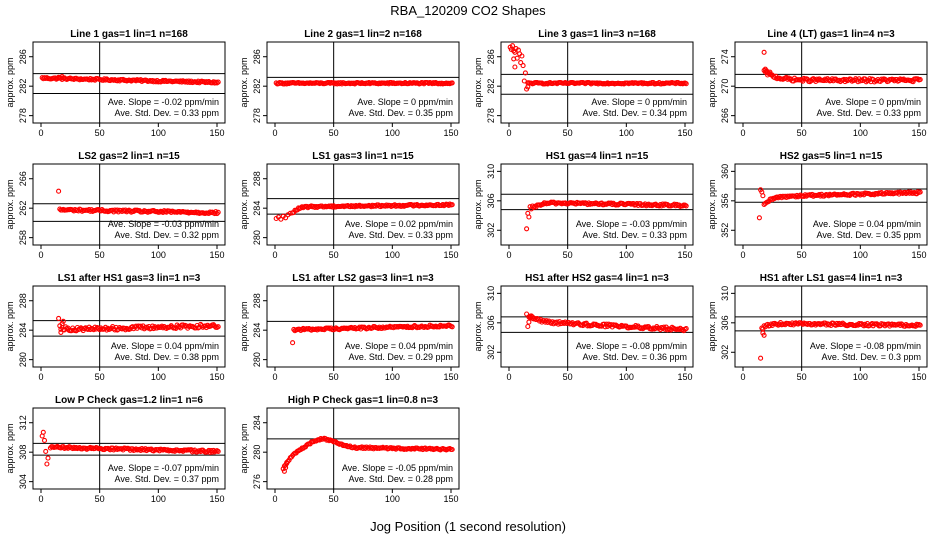 Image resolution: width=936 pixels, height=540 pixels. What do you see at coordinates (631, 224) in the screenshot?
I see `slope-annotation: Ave. Slope = -0.03 ppm/min` at bounding box center [631, 224].